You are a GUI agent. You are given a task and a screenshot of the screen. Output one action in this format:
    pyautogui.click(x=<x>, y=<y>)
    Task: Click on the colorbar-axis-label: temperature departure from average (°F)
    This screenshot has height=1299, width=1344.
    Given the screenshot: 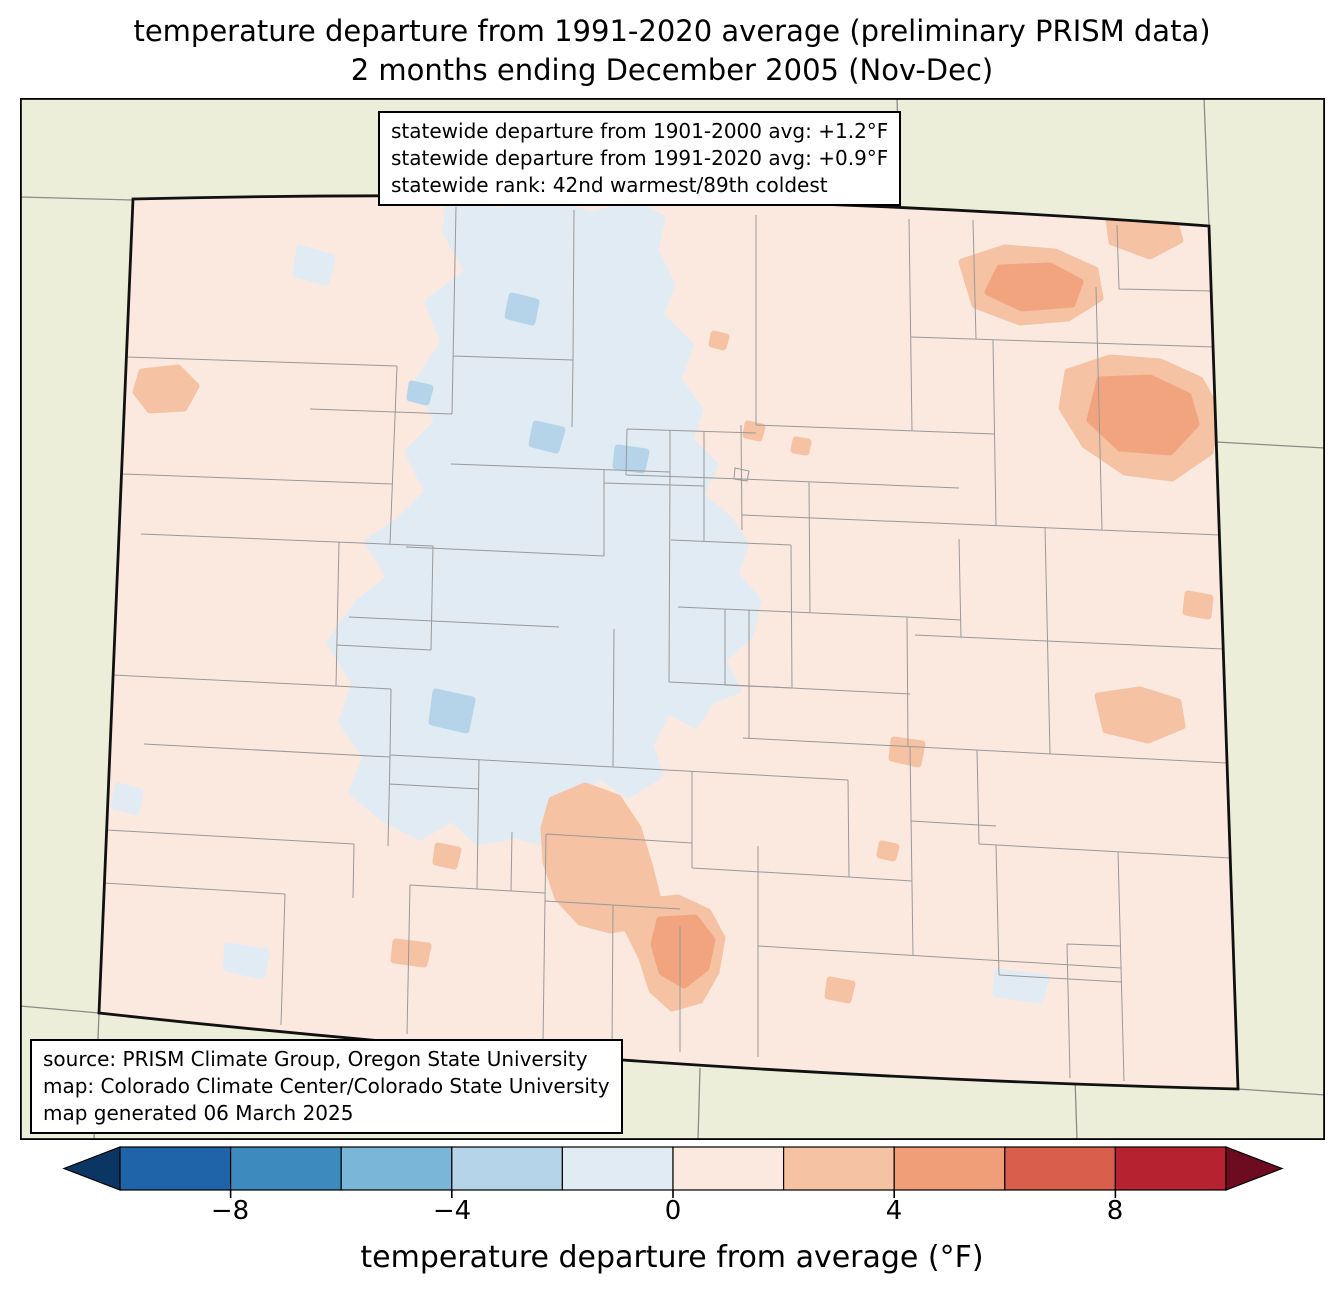 What is the action you would take?
    pyautogui.click(x=672, y=1257)
    